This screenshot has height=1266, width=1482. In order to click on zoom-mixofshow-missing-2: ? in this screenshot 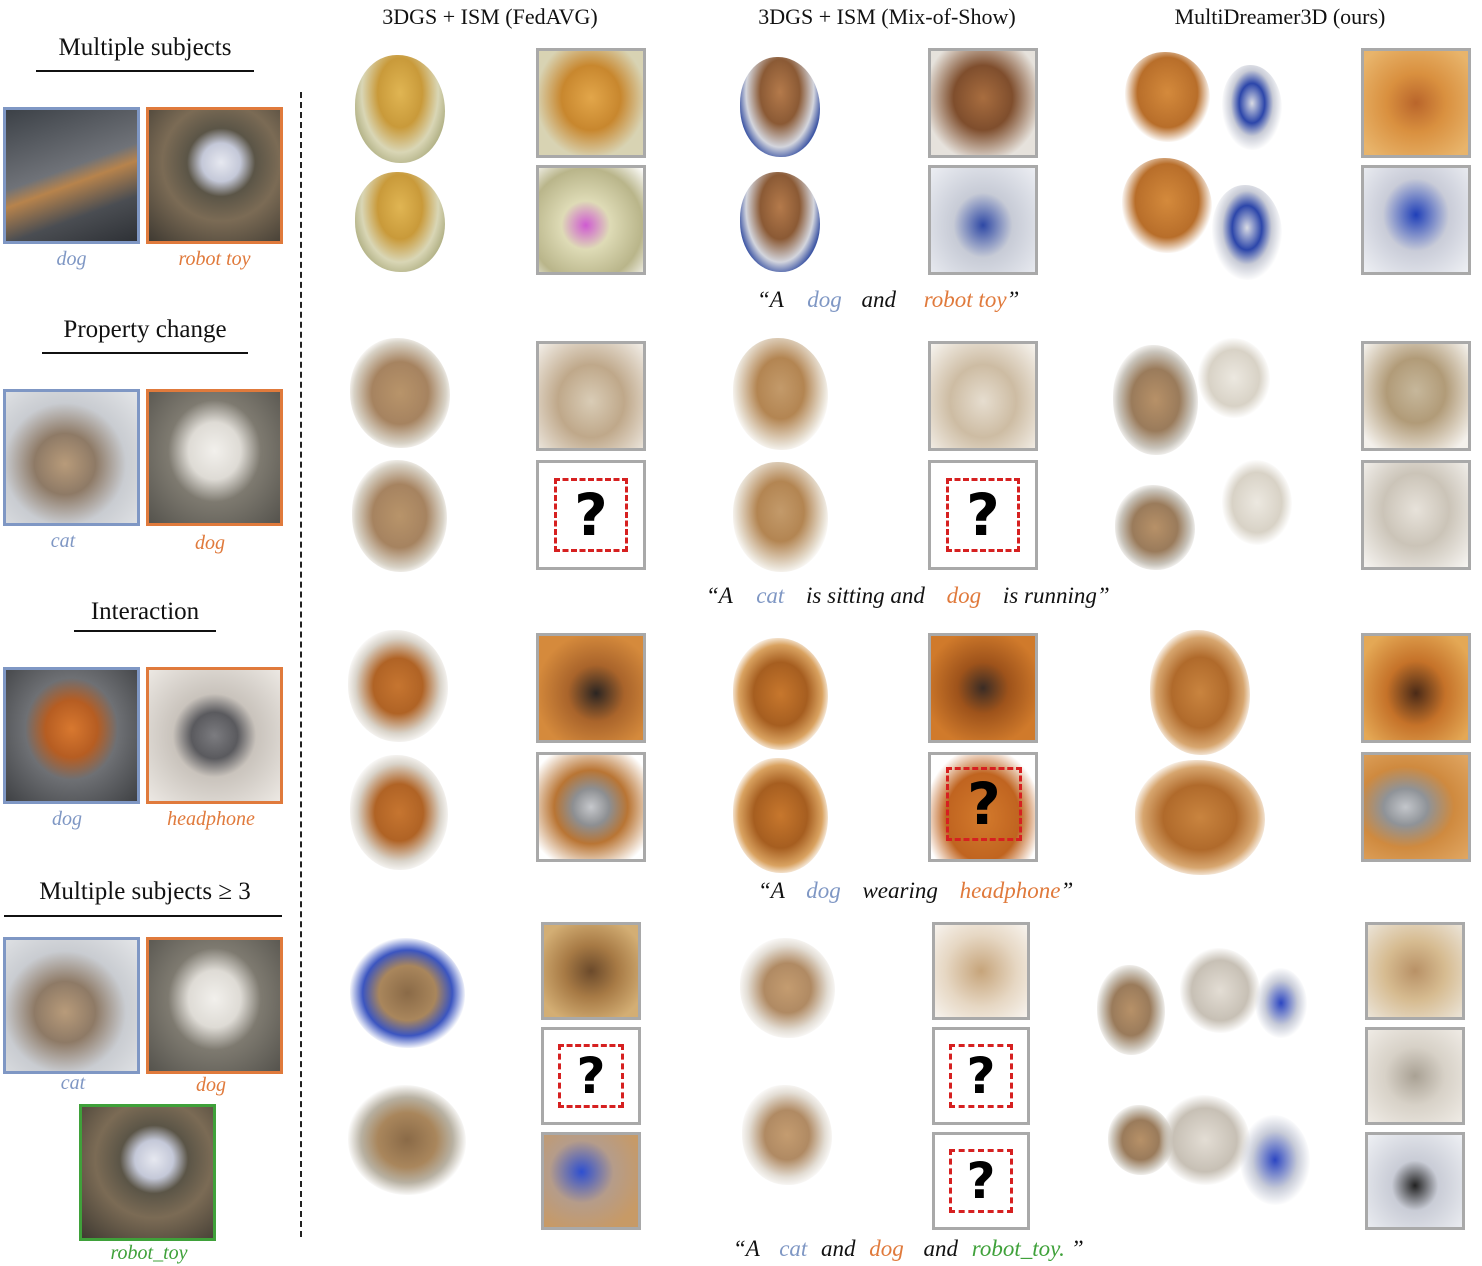, I will do `click(981, 1181)`.